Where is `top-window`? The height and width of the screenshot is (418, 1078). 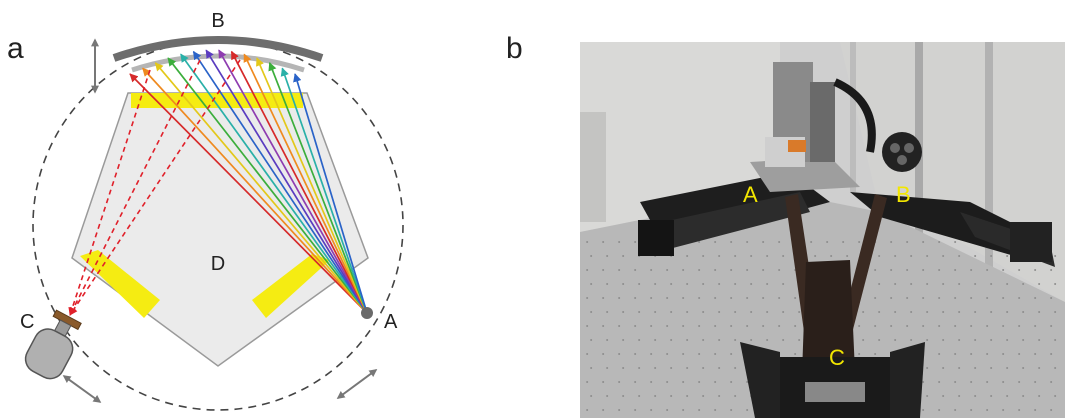 top-window is located at coordinates (217, 100).